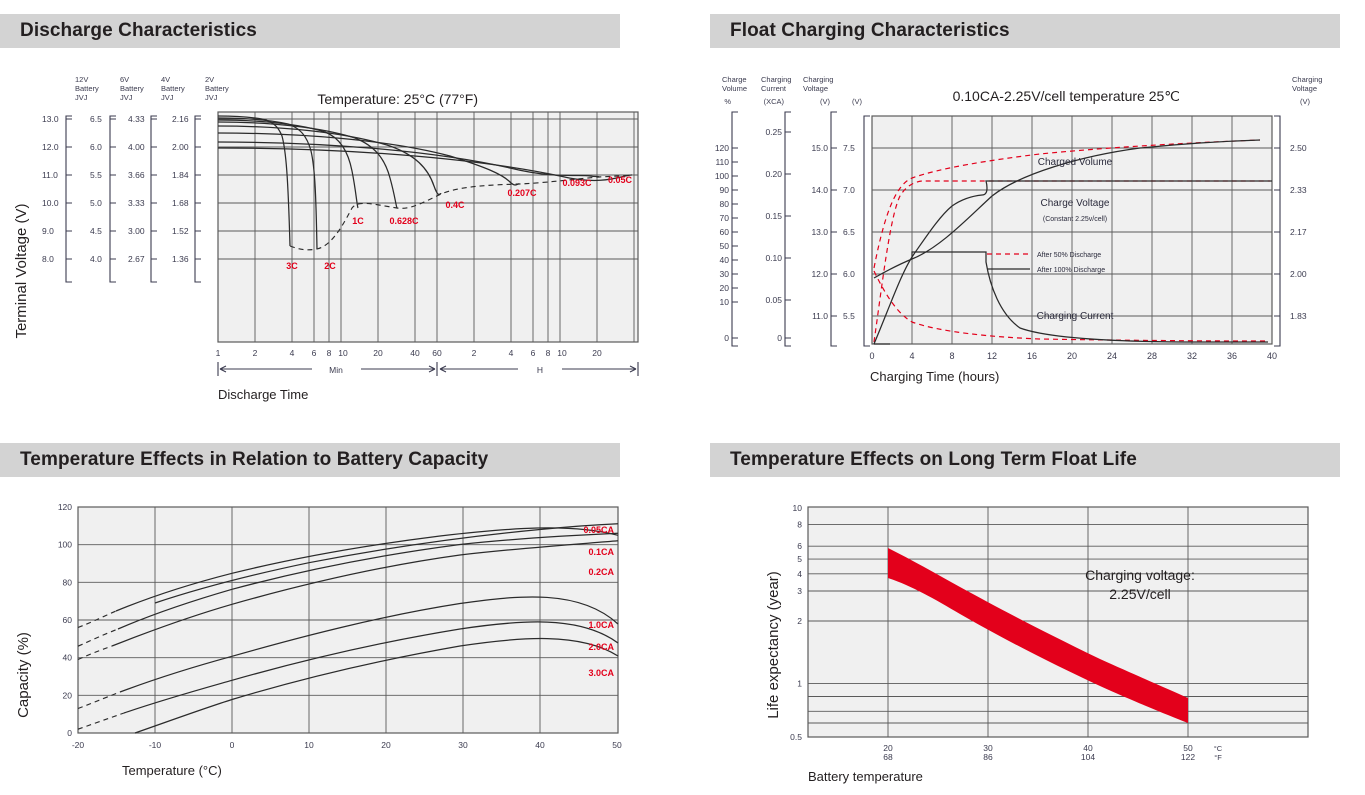 Image resolution: width=1365 pixels, height=795 pixels. What do you see at coordinates (988, 748) in the screenshot?
I see `fl-x-c1: 30` at bounding box center [988, 748].